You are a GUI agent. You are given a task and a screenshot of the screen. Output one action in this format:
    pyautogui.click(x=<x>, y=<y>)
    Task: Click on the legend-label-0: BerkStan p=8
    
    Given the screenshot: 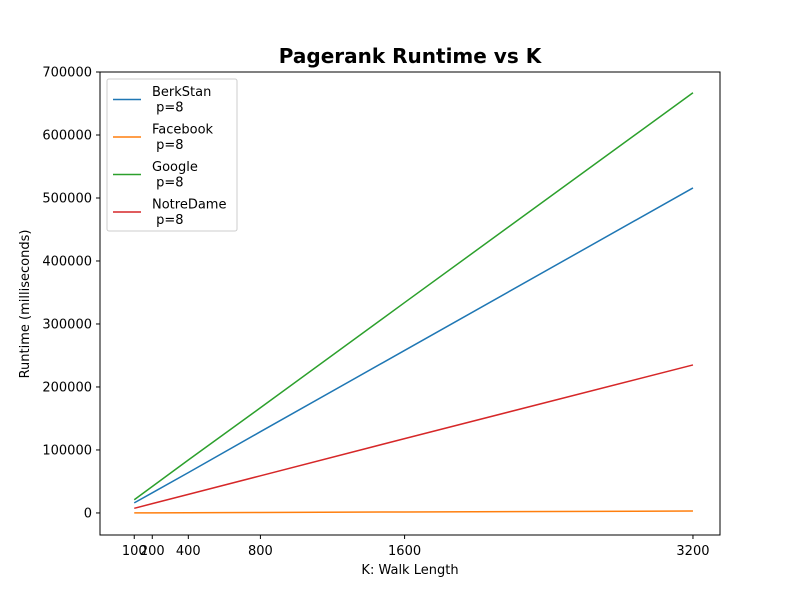 What is the action you would take?
    pyautogui.click(x=181, y=100)
    